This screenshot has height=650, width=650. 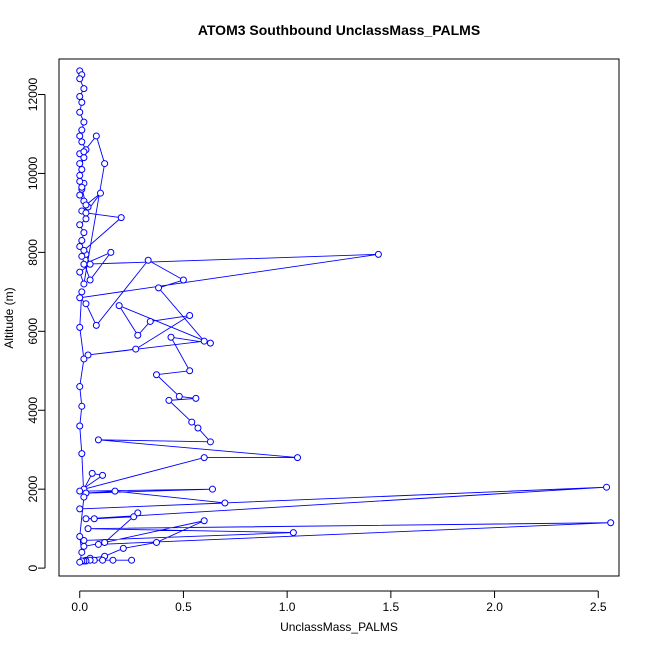 I want to click on y-tick-label: 8000, so click(x=33, y=252).